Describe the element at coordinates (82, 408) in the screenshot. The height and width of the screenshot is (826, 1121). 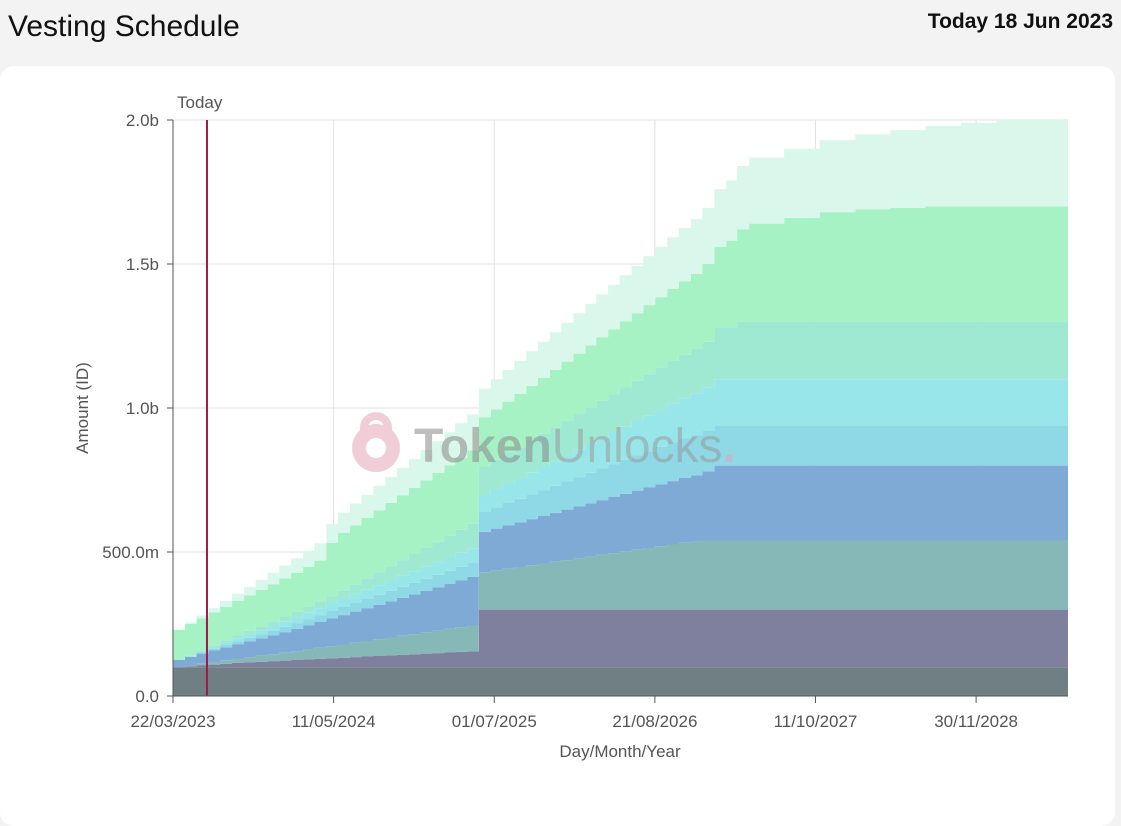
I see `y-axis-title: Amount (ID)` at that location.